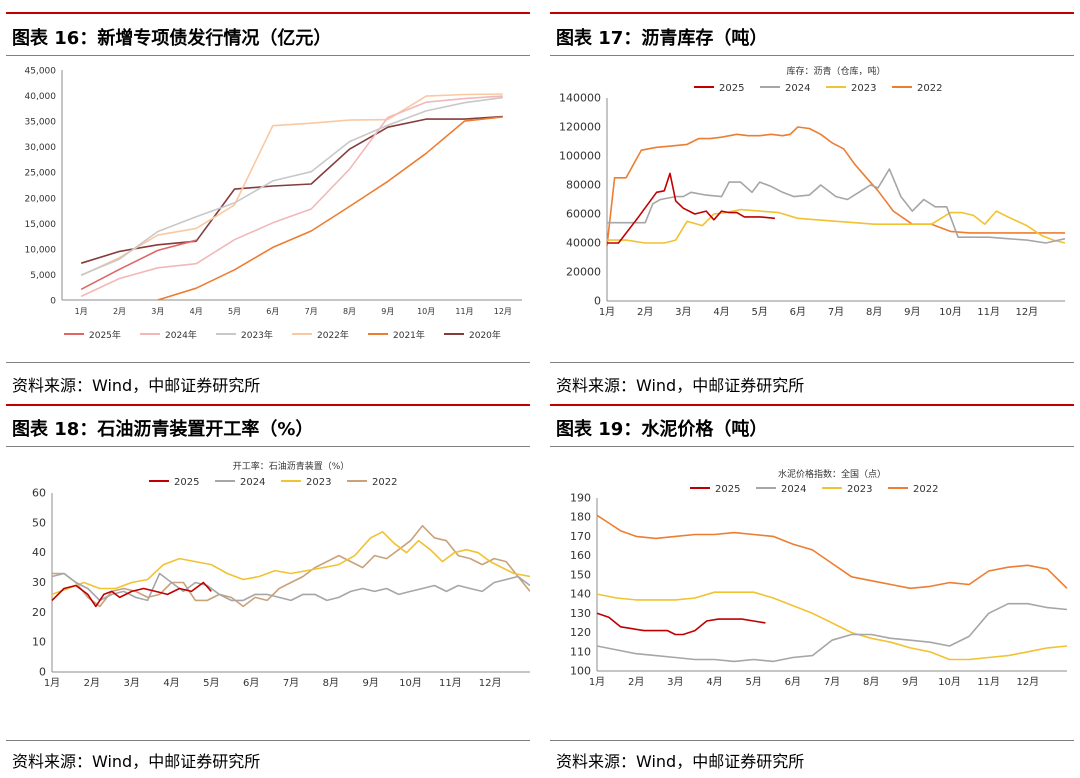  Describe the element at coordinates (39, 612) in the screenshot. I see `y-tick-label: 20` at that location.